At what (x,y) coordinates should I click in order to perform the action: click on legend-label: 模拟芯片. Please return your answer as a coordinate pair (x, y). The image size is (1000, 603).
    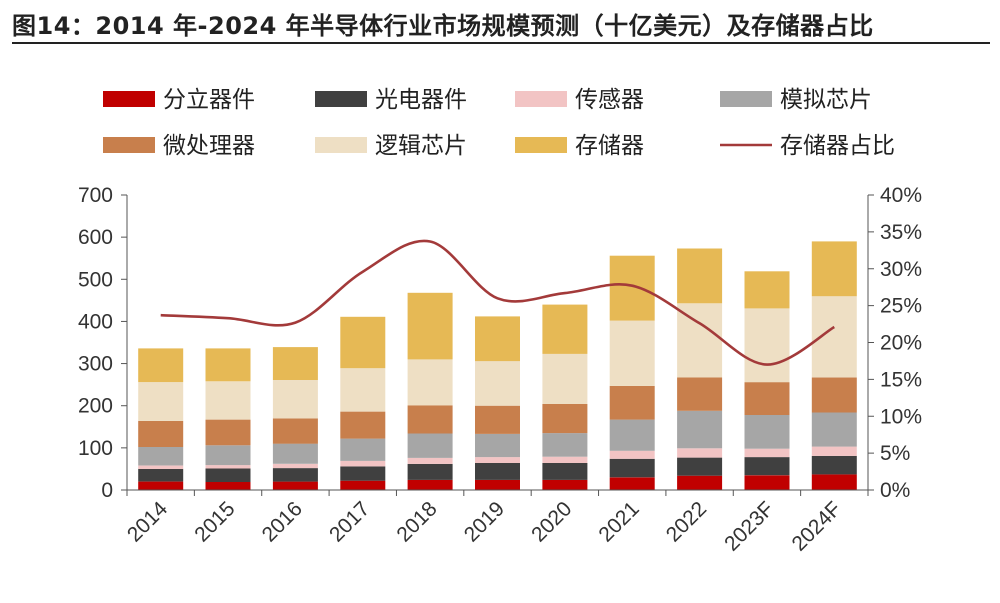
    Looking at the image, I should click on (826, 100).